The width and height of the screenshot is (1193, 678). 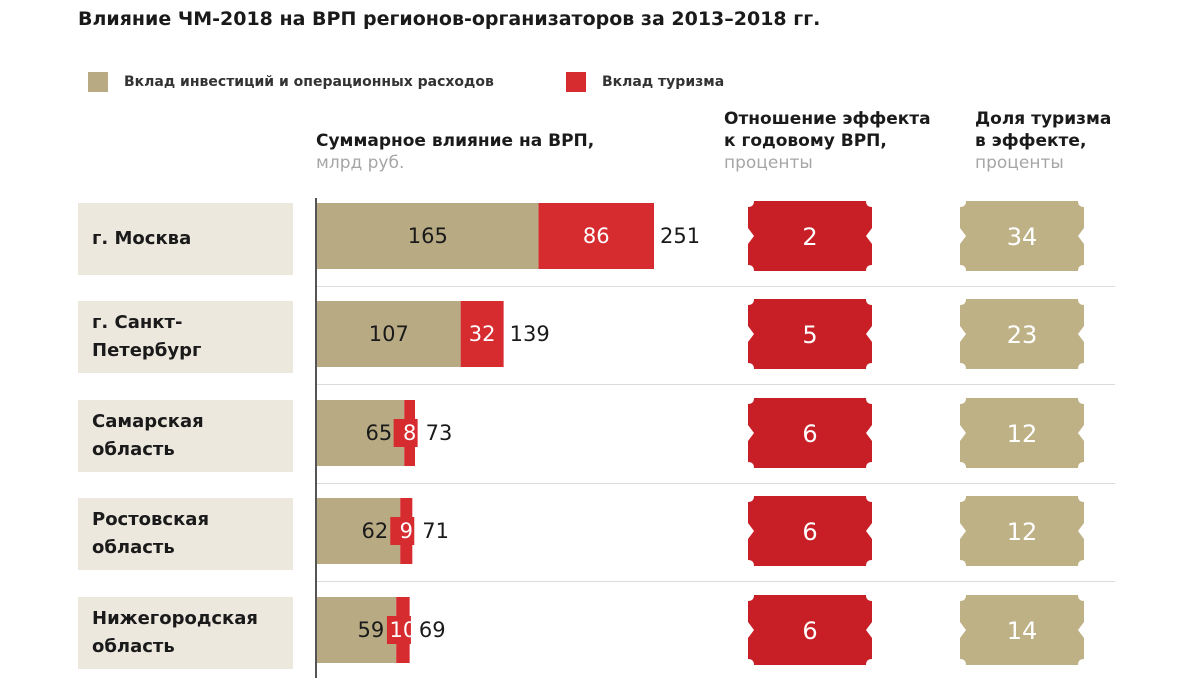 I want to click on row-label-spb: г. Санкт- Петербург, so click(x=185, y=337).